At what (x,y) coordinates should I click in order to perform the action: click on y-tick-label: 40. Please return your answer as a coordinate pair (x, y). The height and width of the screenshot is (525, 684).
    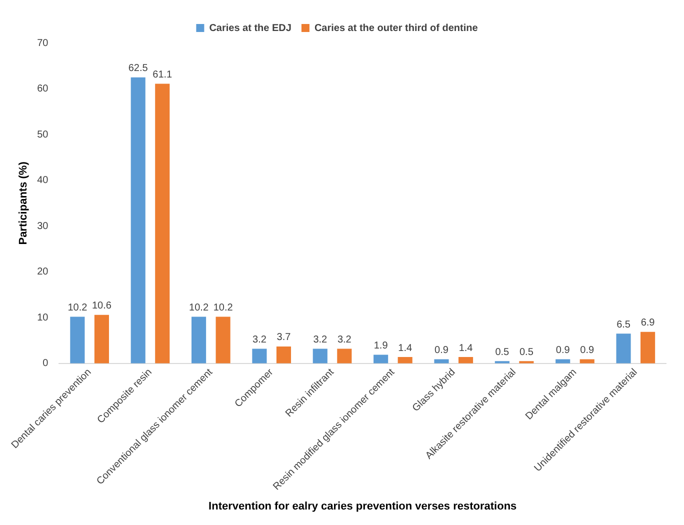
    Looking at the image, I should click on (43, 180).